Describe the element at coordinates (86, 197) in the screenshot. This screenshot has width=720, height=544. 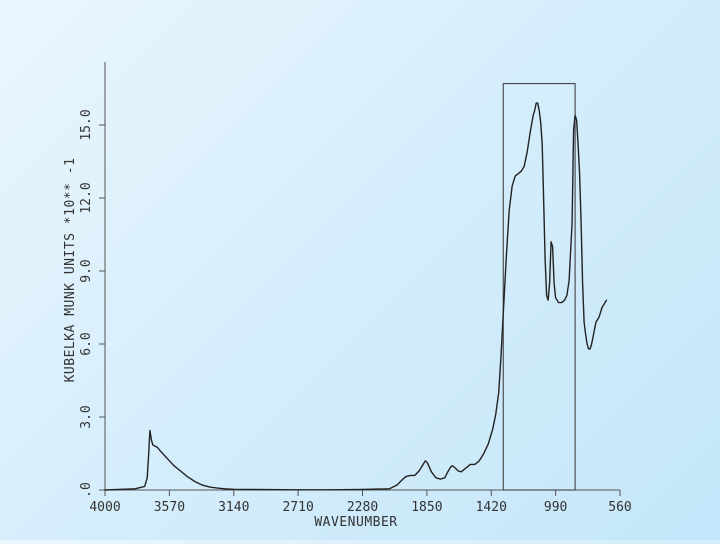
I see `y-tick-label: 12.0` at that location.